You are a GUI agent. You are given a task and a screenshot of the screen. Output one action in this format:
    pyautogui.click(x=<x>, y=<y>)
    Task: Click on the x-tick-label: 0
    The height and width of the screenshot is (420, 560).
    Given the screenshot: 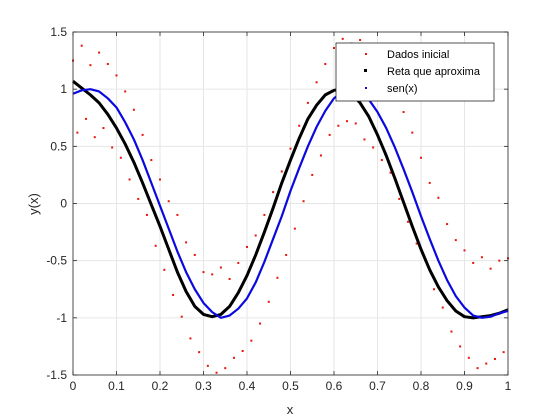 What is the action you would take?
    pyautogui.click(x=73, y=386)
    